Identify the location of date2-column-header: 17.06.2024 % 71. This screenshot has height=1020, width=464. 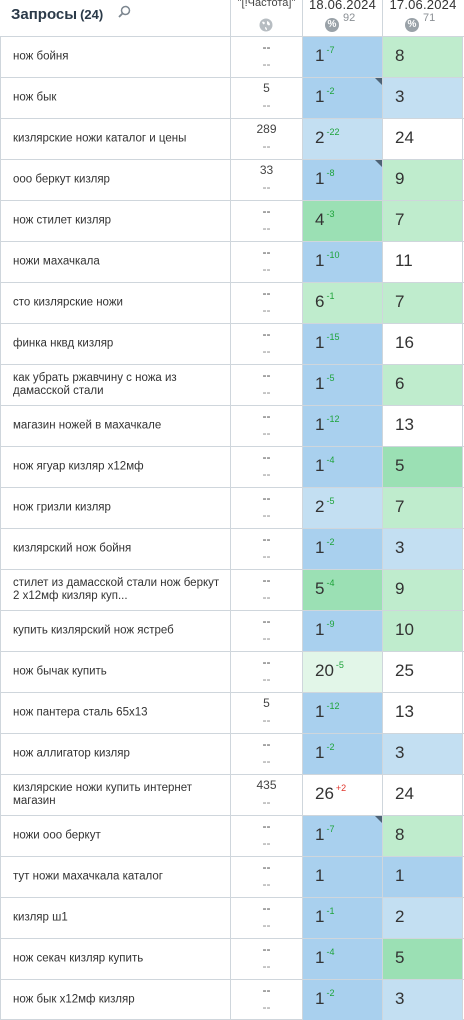
(423, 18).